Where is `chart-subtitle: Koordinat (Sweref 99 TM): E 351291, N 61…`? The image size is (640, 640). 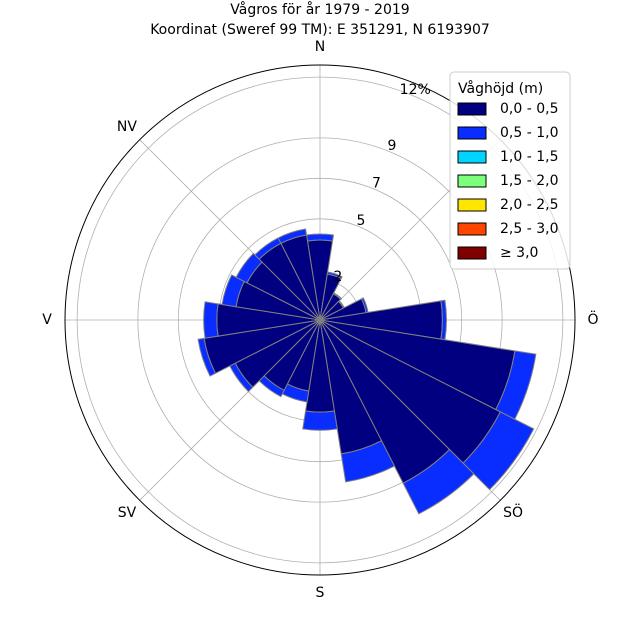 chart-subtitle: Koordinat (Sweref 99 TM): E 351291, N 61… is located at coordinates (320, 30).